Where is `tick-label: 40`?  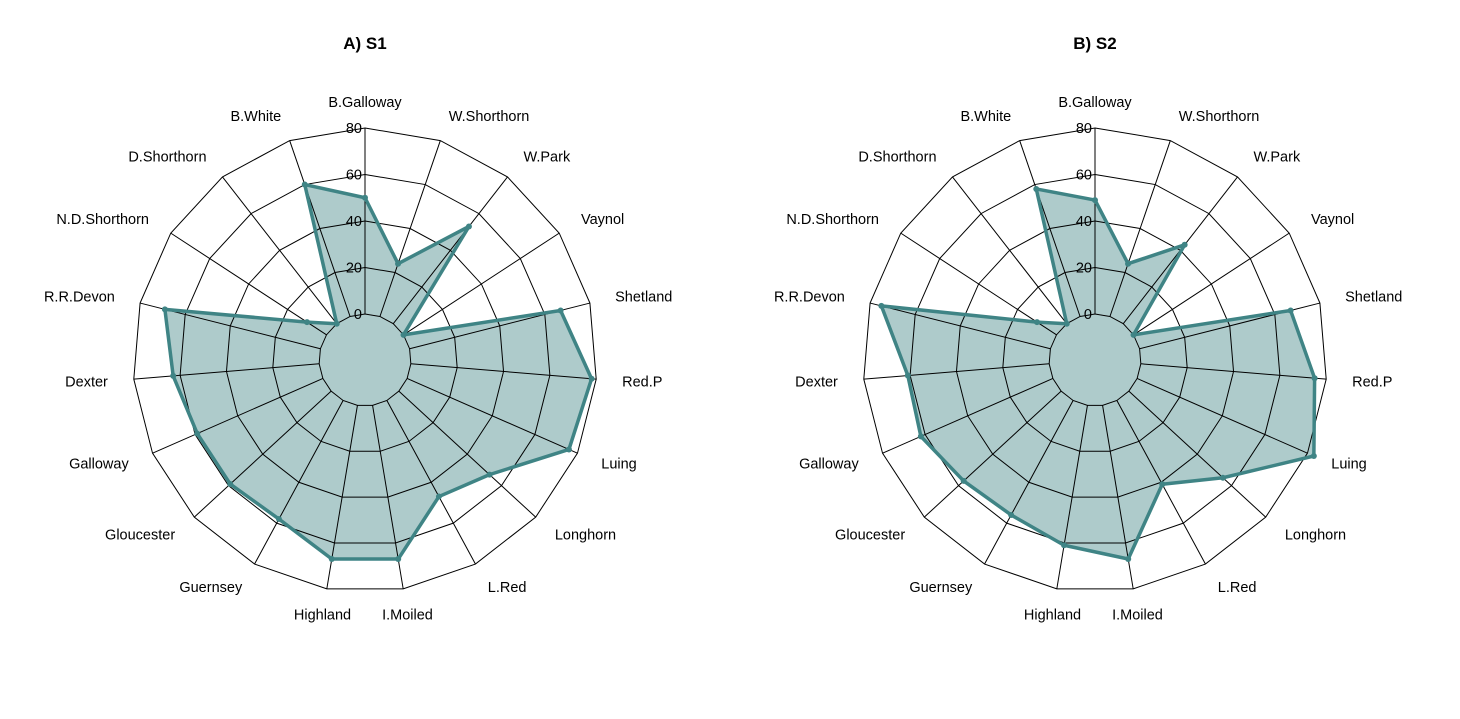
tick-label: 40 is located at coordinates (354, 222).